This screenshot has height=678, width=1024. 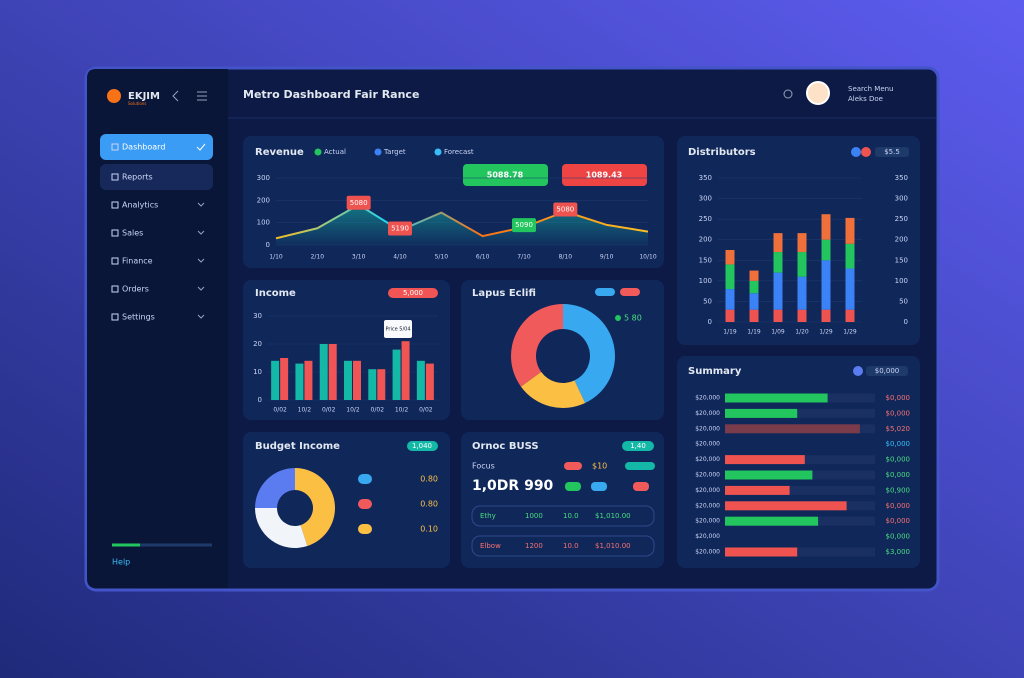 What do you see at coordinates (137, 261) in the screenshot?
I see `nav-item: Finance` at bounding box center [137, 261].